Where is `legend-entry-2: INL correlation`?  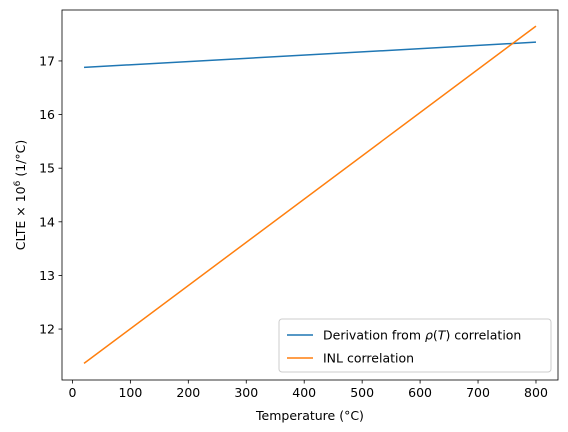 legend-entry-2: INL correlation is located at coordinates (368, 358).